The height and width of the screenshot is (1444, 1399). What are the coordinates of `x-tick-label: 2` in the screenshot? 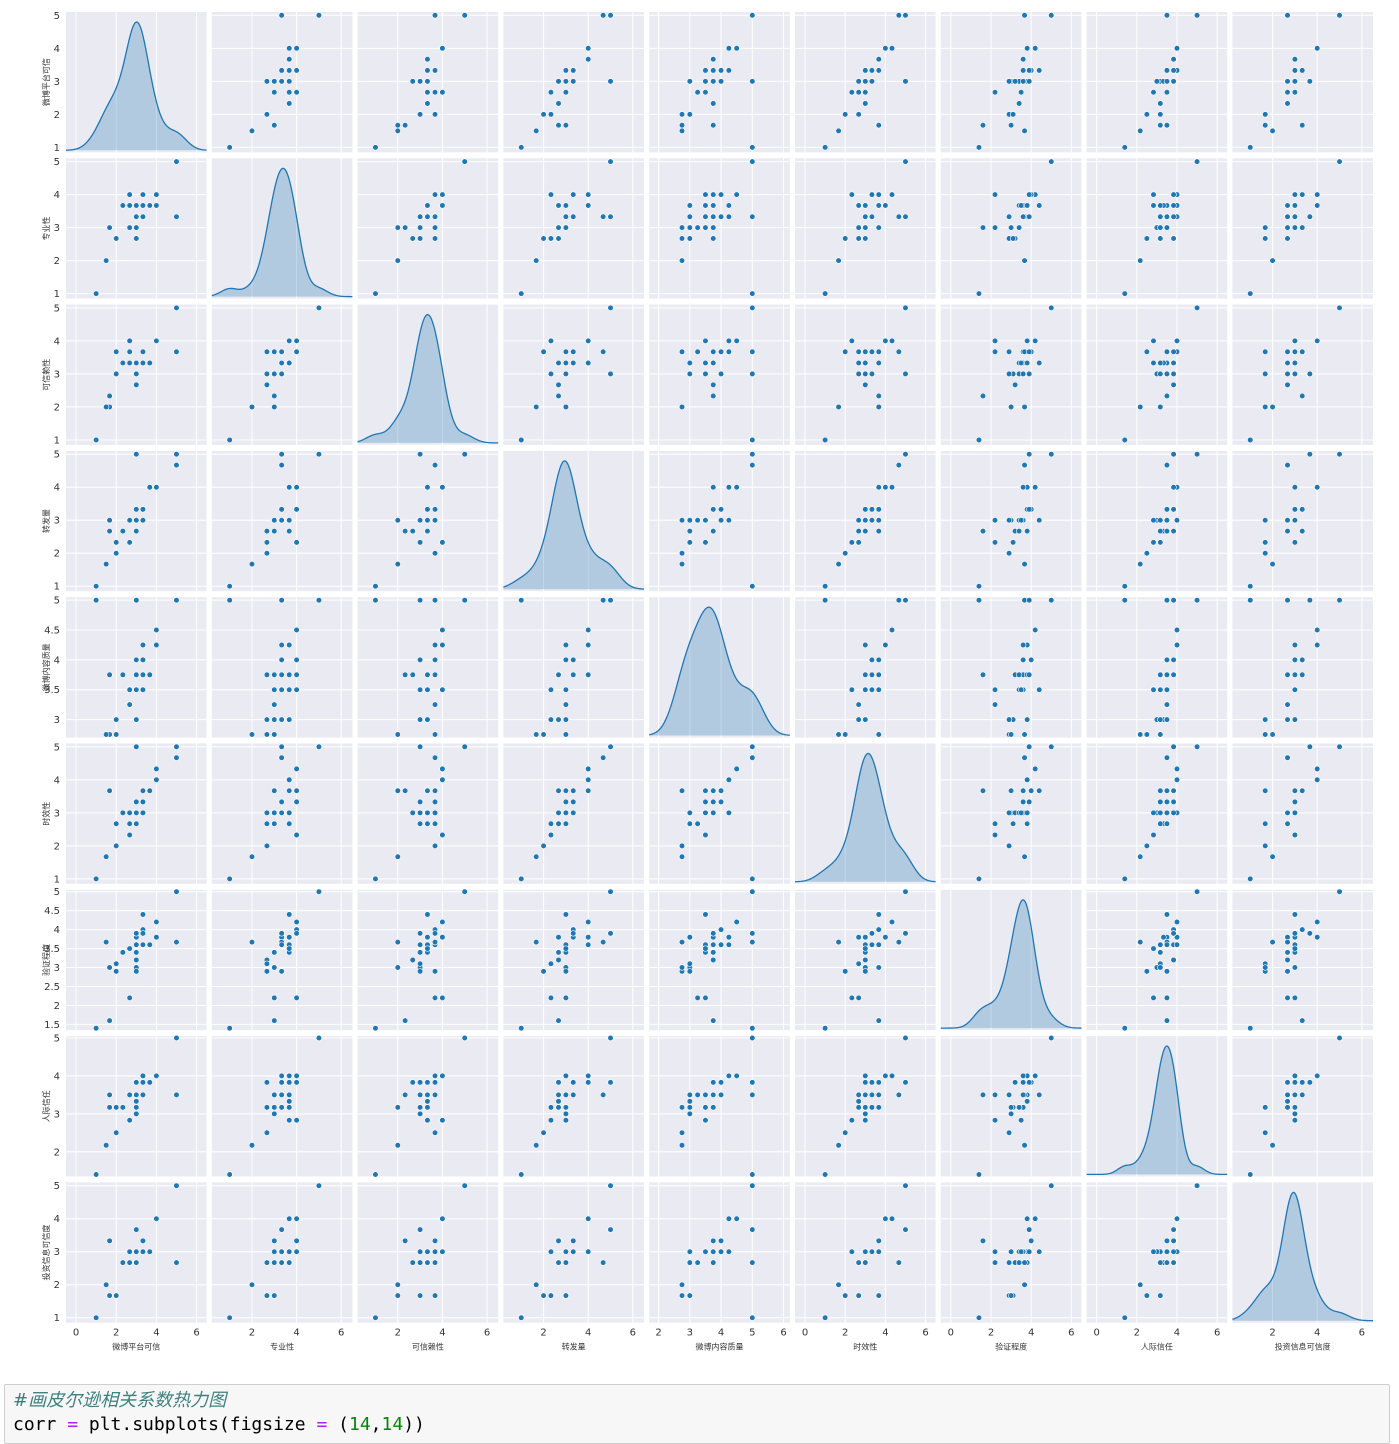 It's located at (991, 1333).